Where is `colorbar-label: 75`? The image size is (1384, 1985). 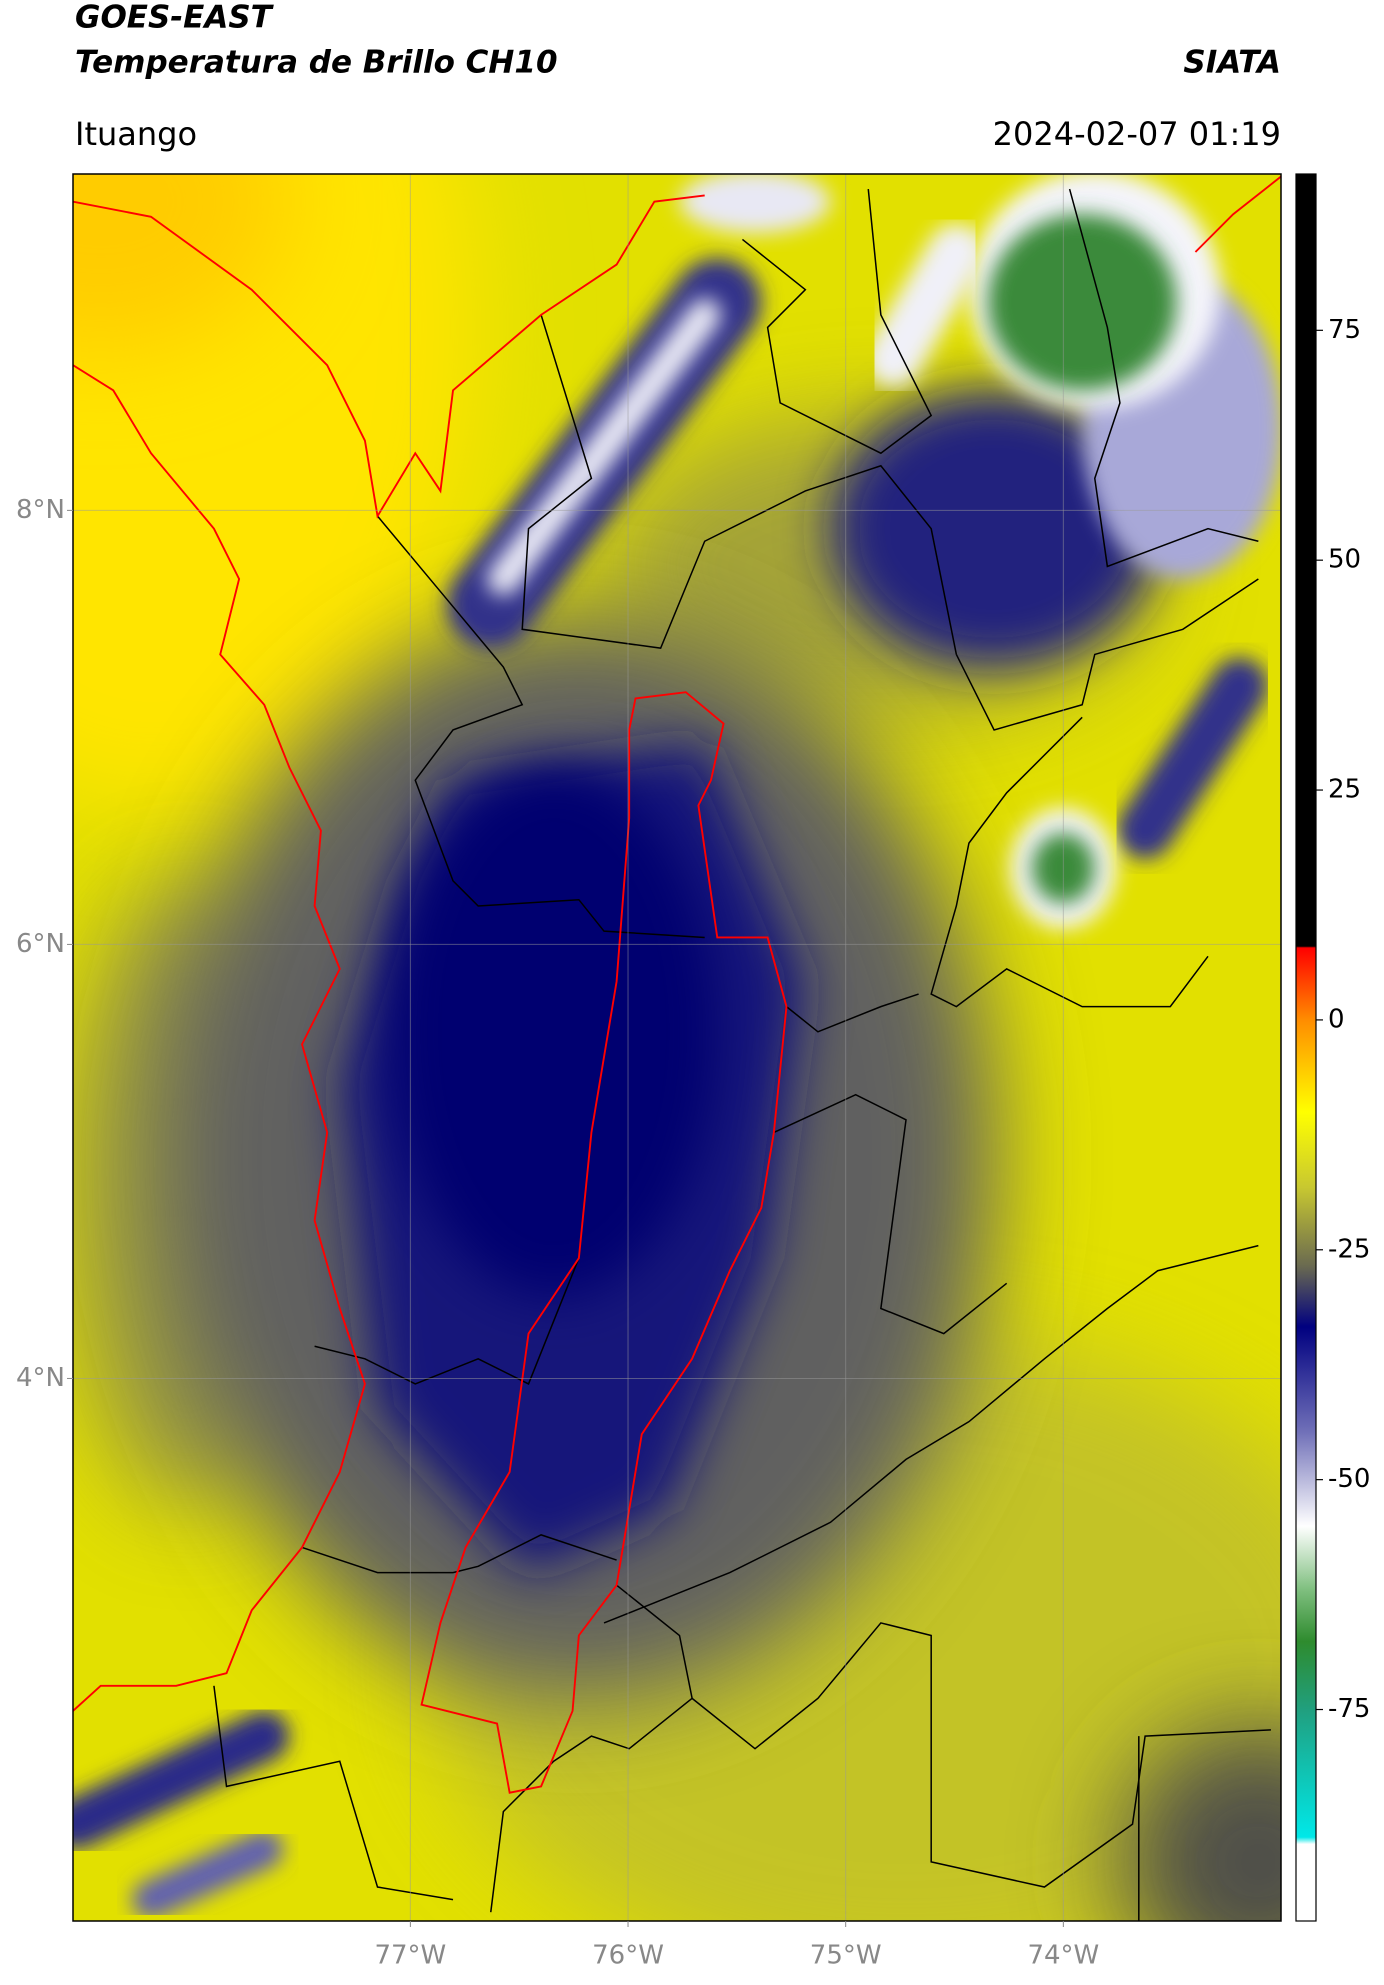 colorbar-label: 75 is located at coordinates (1344, 330).